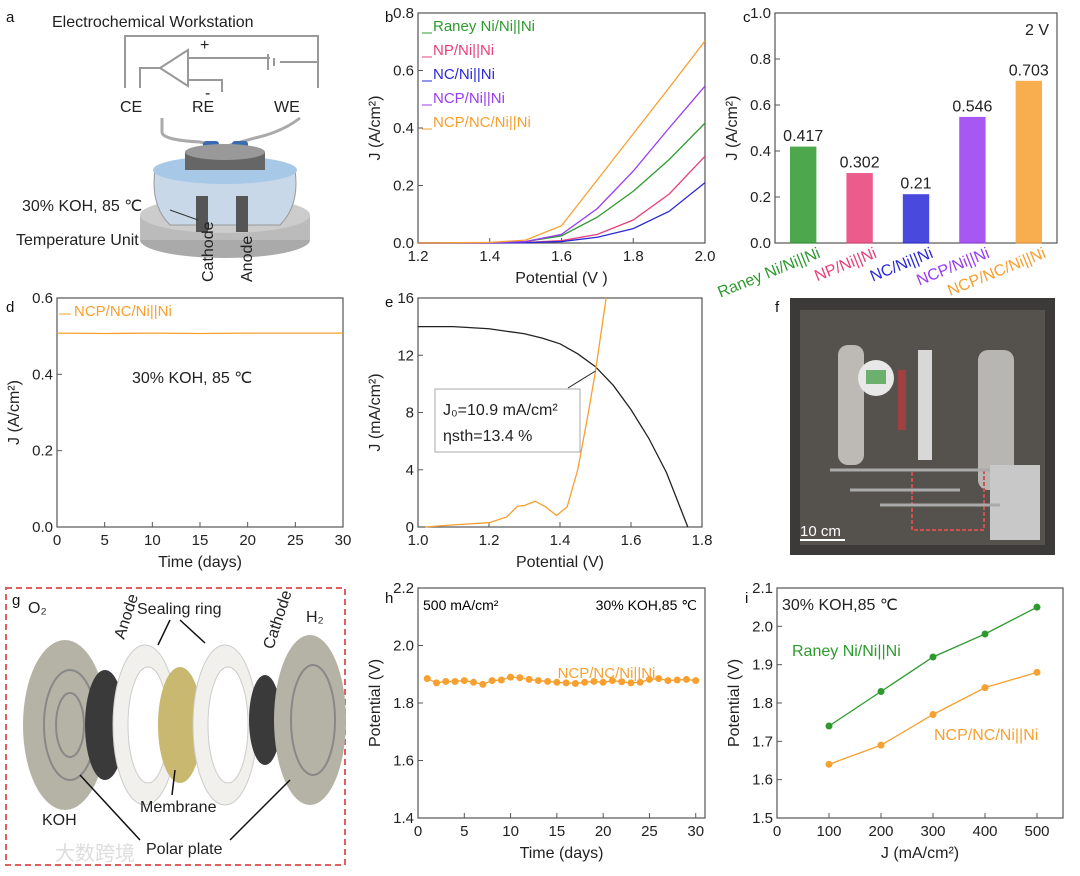 The height and width of the screenshot is (876, 1080). What do you see at coordinates (405, 298) in the screenshot?
I see `y-tick-label: 16` at bounding box center [405, 298].